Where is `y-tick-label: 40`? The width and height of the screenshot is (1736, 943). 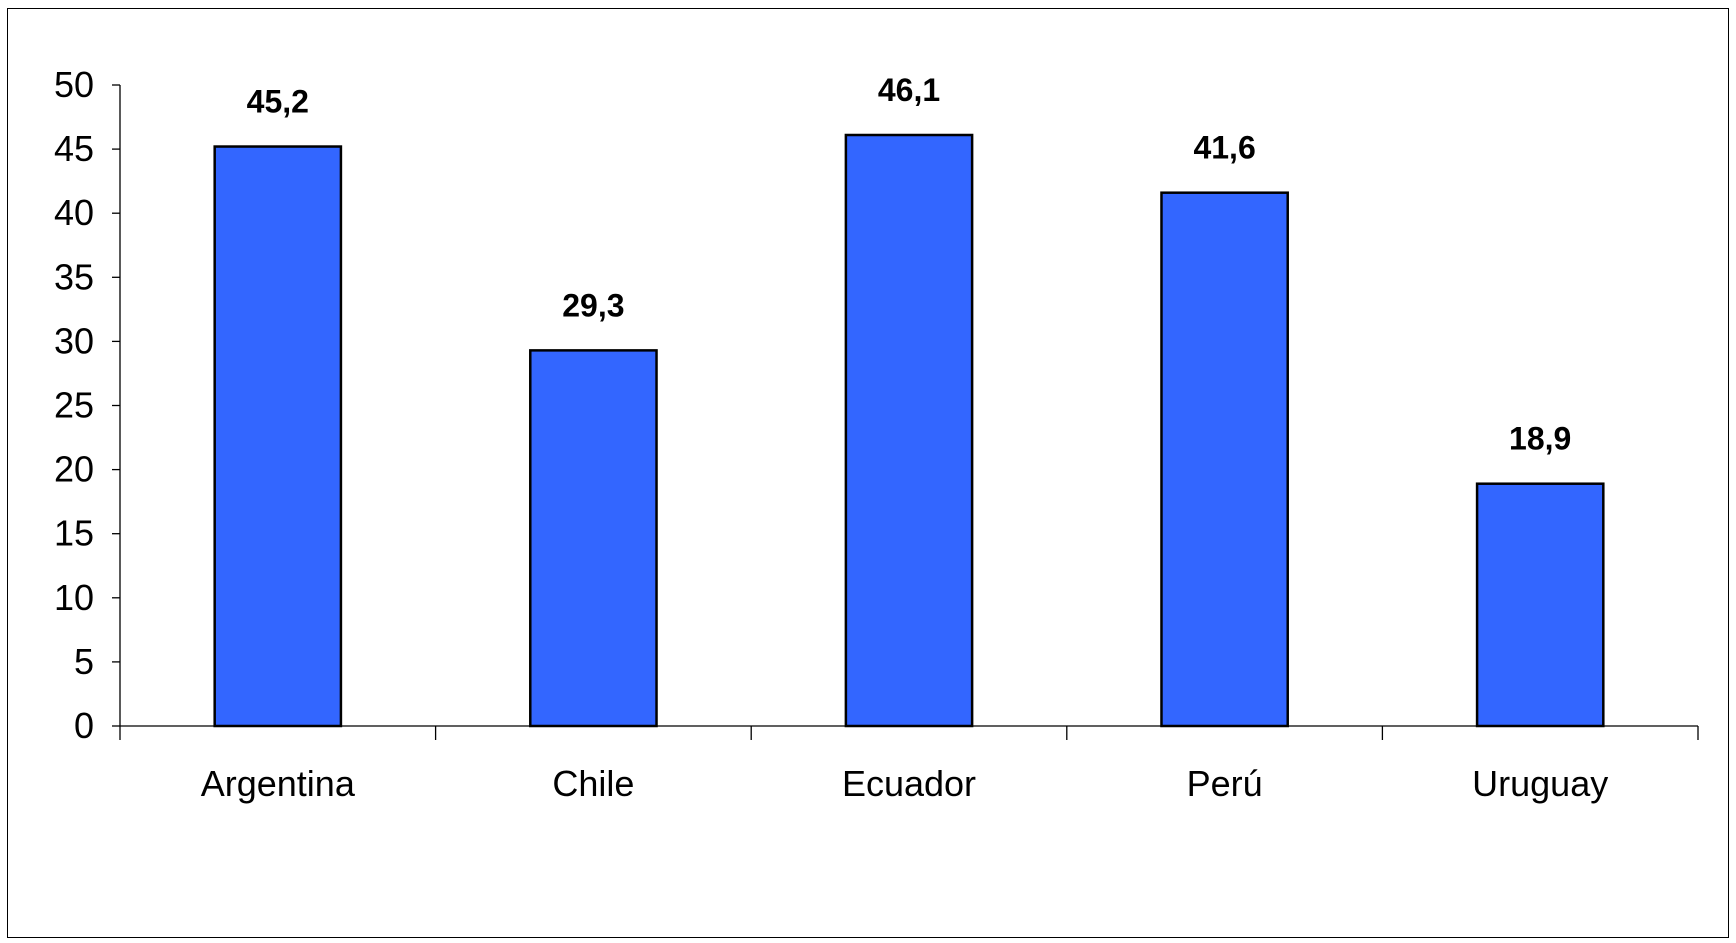
y-tick-label: 40 is located at coordinates (74, 212).